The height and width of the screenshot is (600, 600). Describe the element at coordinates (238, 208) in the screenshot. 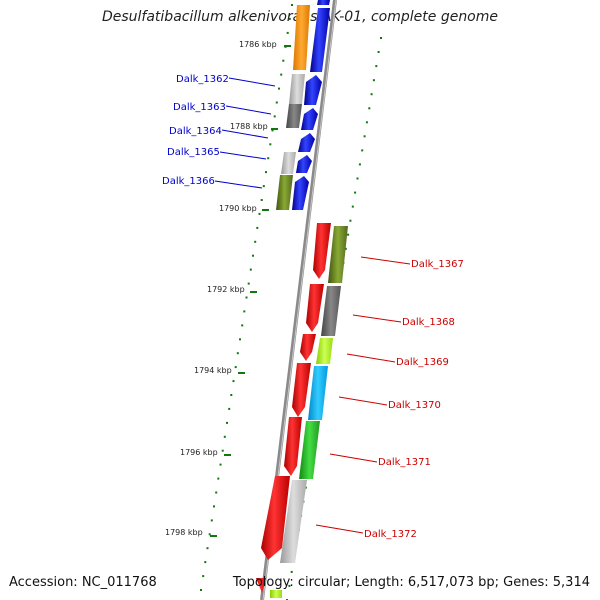

I see `tick-label-1790: 1790 kbp` at that location.